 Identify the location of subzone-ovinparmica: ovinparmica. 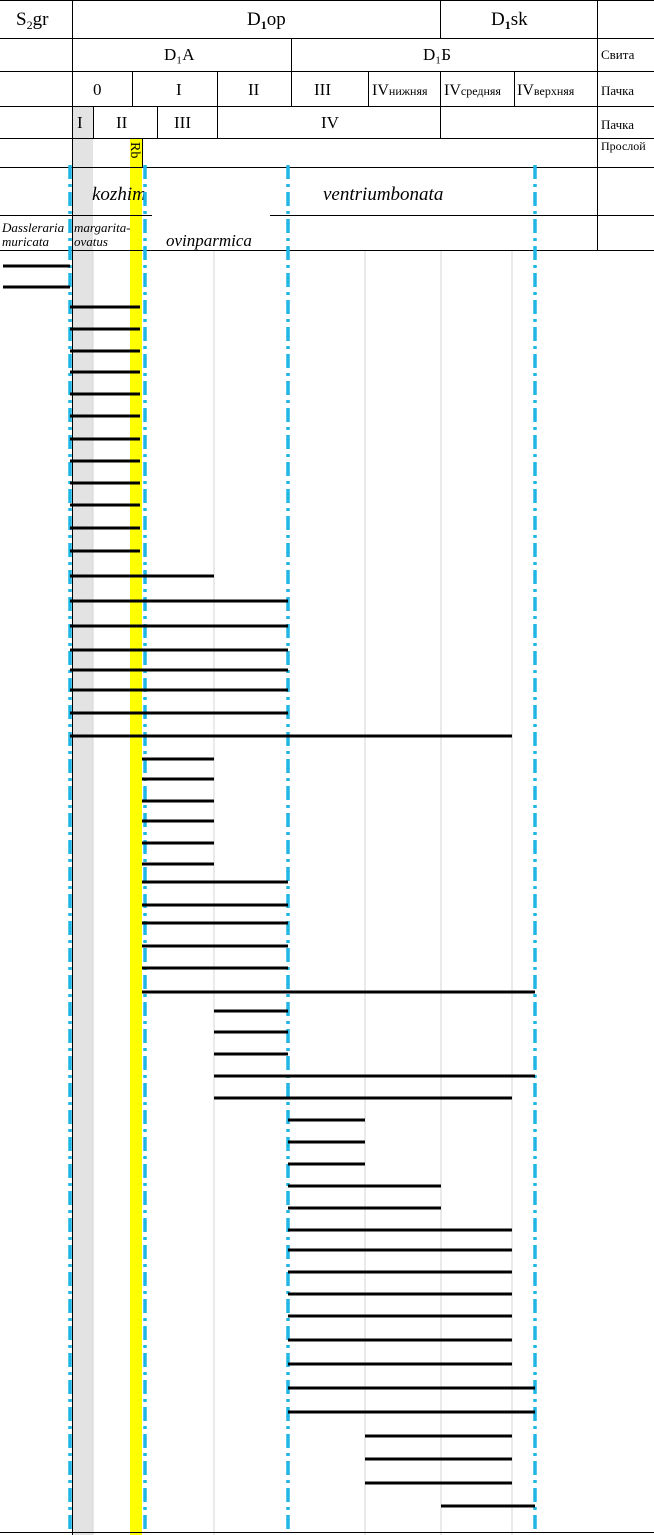
(209, 240).